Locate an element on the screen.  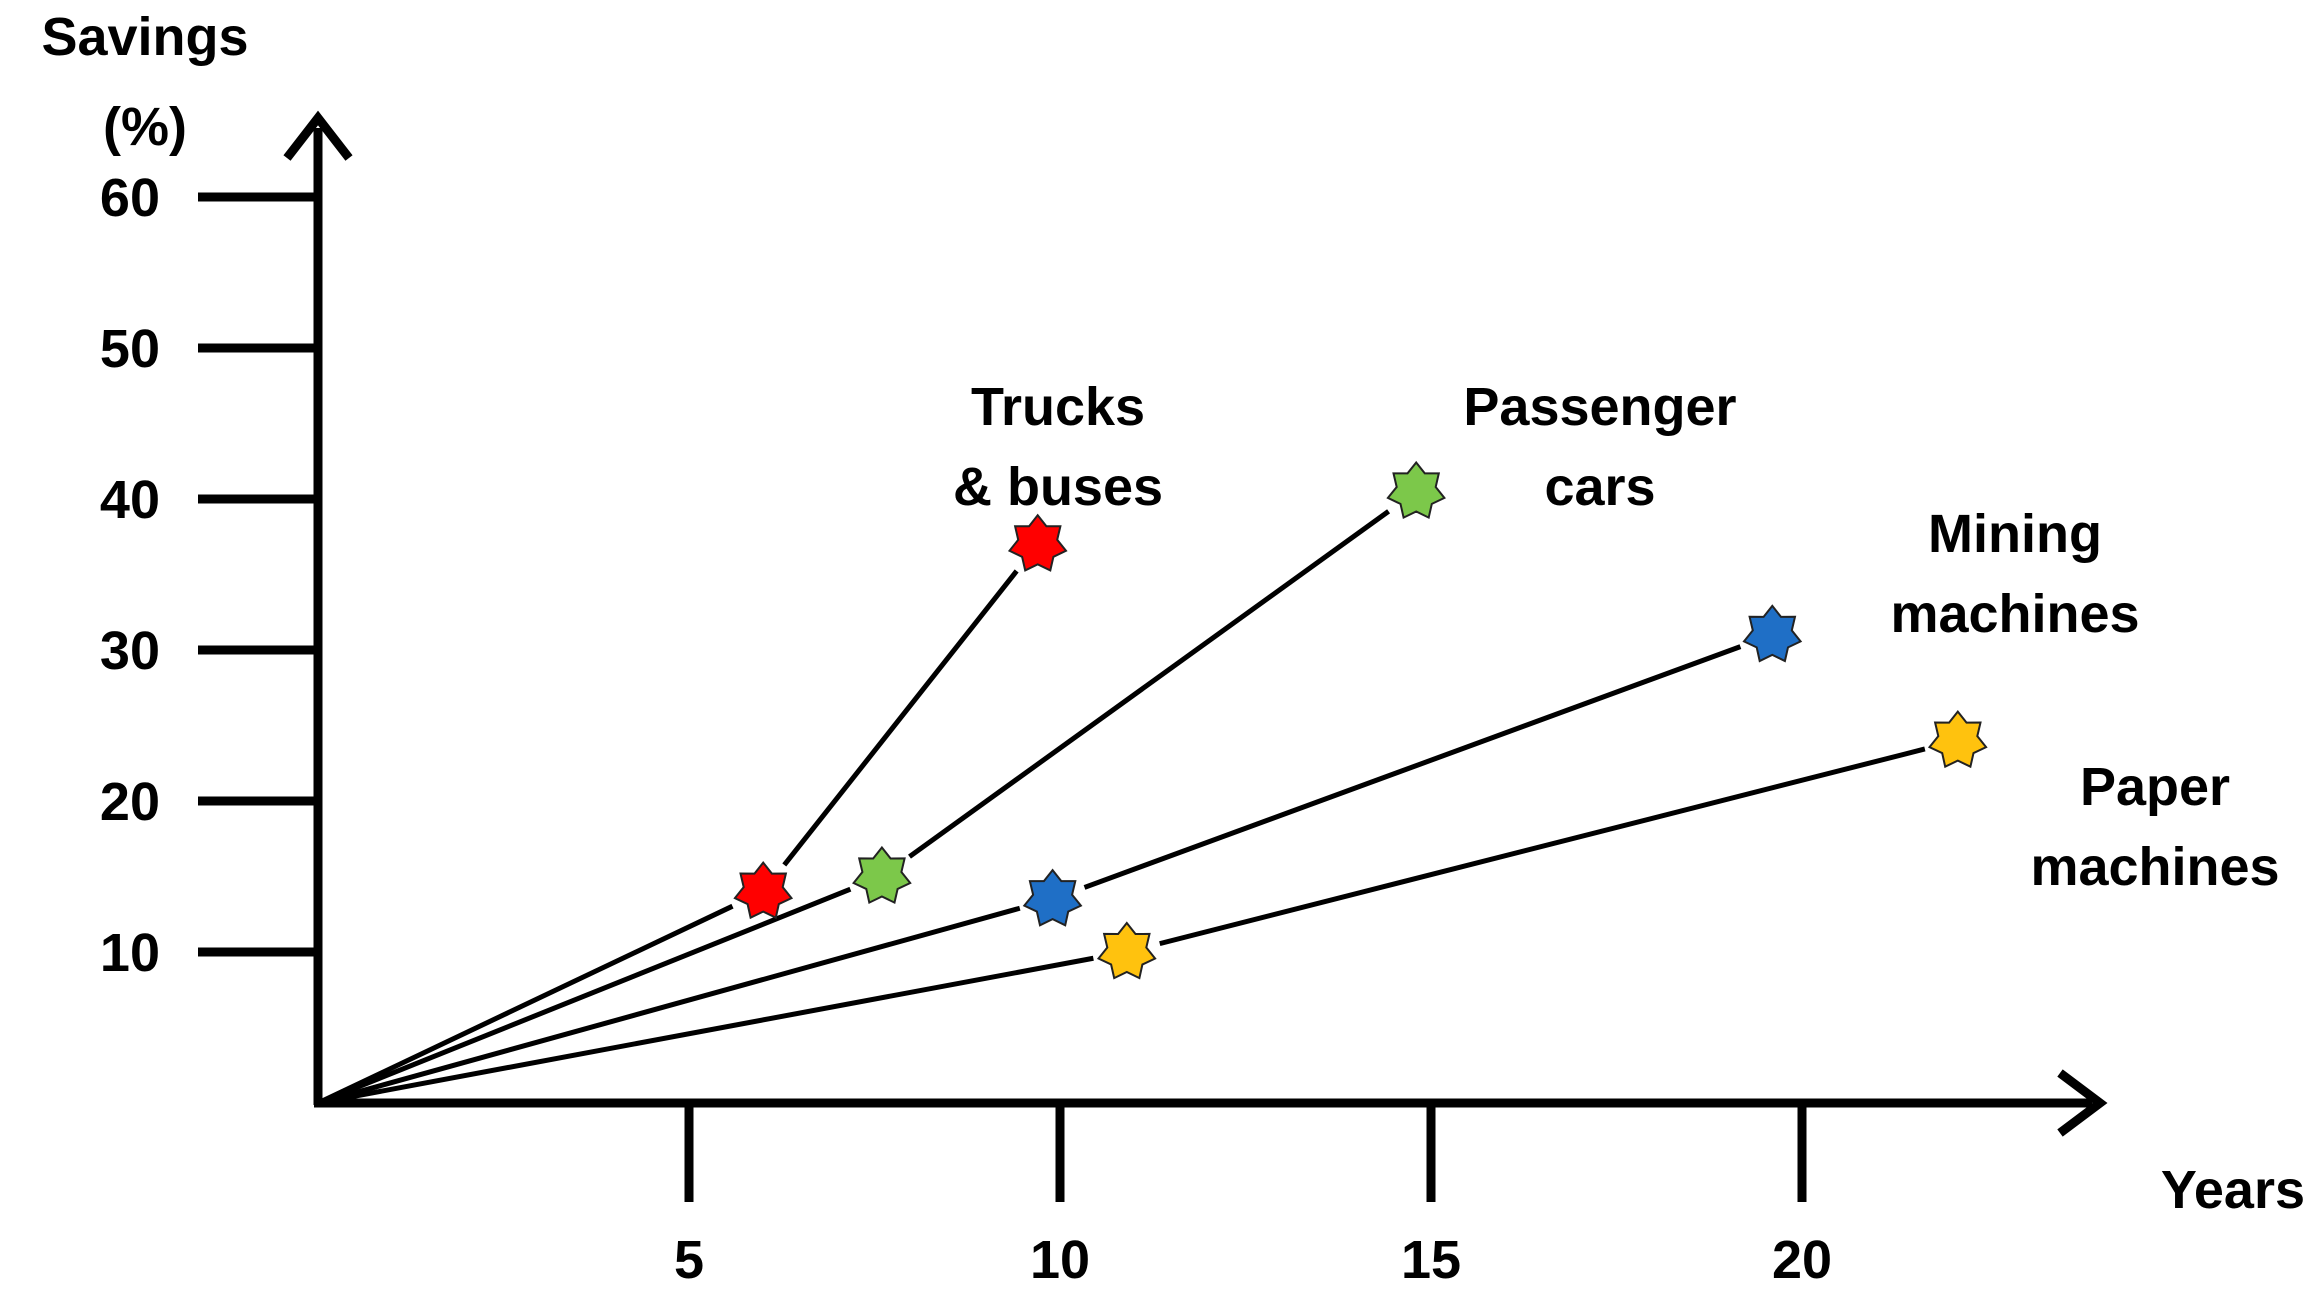
label-mining-machines-line-2: machines is located at coordinates (2014, 614).